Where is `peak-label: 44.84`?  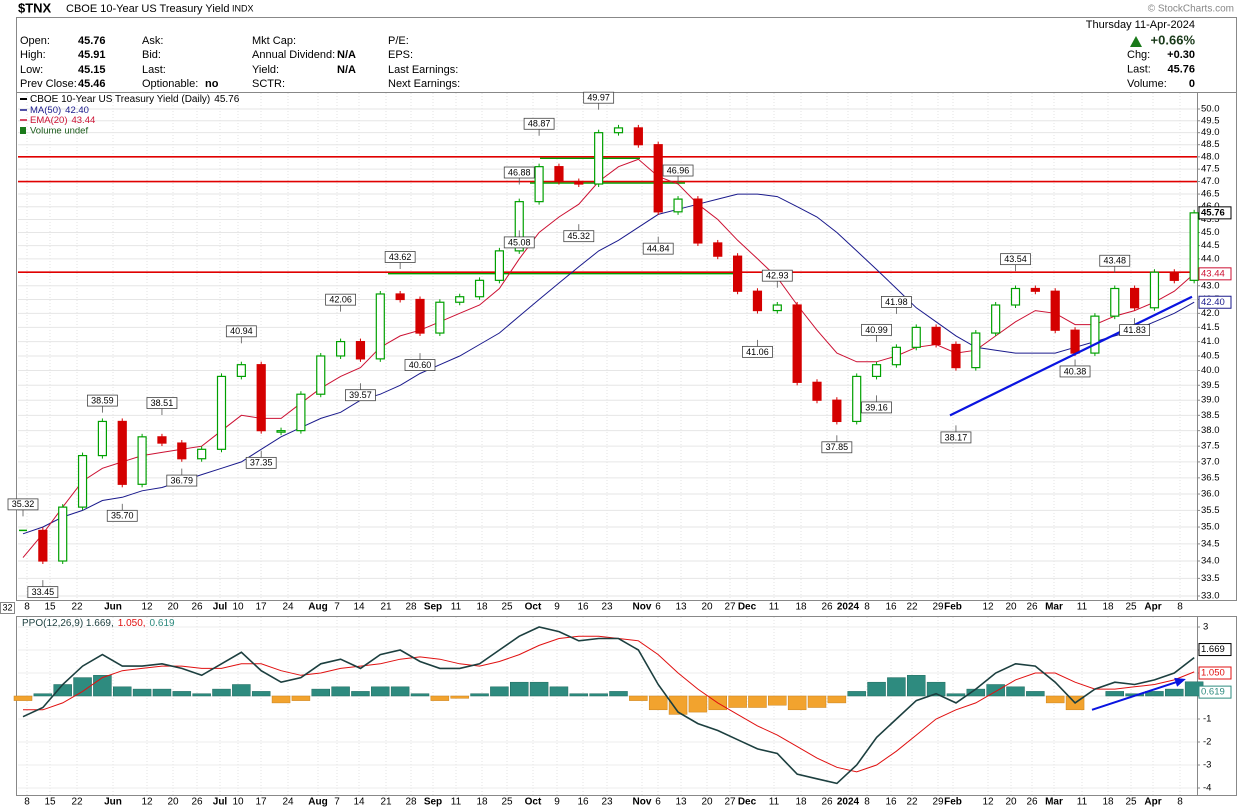
peak-label: 44.84 is located at coordinates (658, 249).